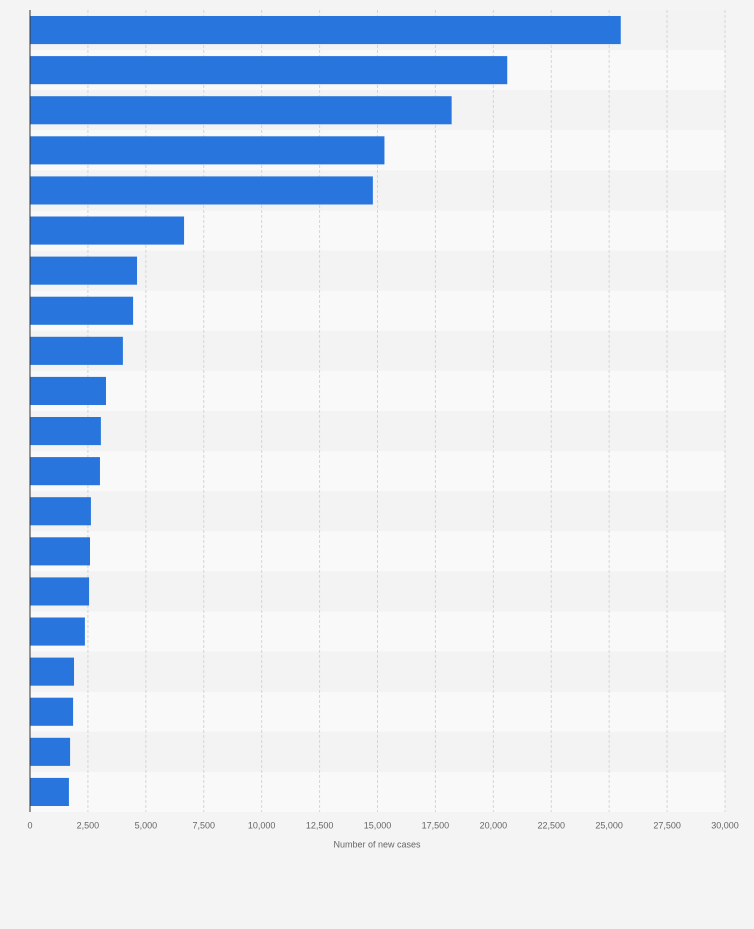  What do you see at coordinates (494, 825) in the screenshot?
I see `x-tick-label: 20,000` at bounding box center [494, 825].